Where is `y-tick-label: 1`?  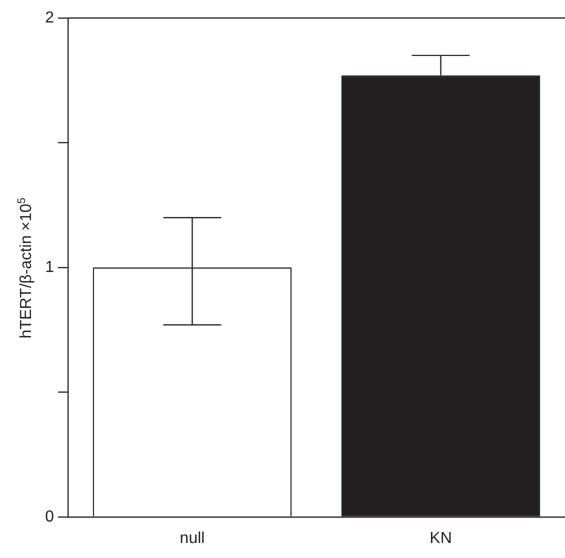 y-tick-label: 1 is located at coordinates (49, 267).